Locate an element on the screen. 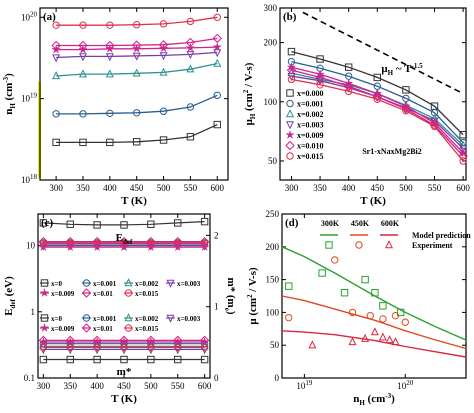 The width and height of the screenshot is (474, 413). y-tick-label: 0.1 is located at coordinates (29, 378).